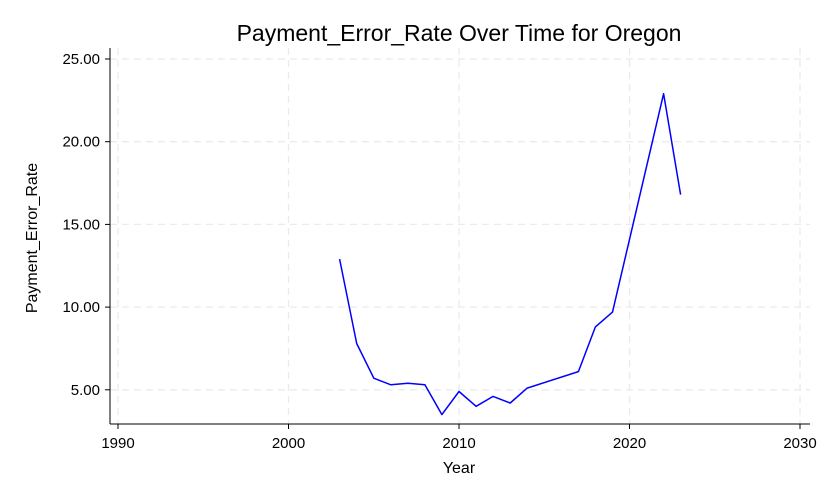  What do you see at coordinates (459, 468) in the screenshot?
I see `x-axis-title: Year` at bounding box center [459, 468].